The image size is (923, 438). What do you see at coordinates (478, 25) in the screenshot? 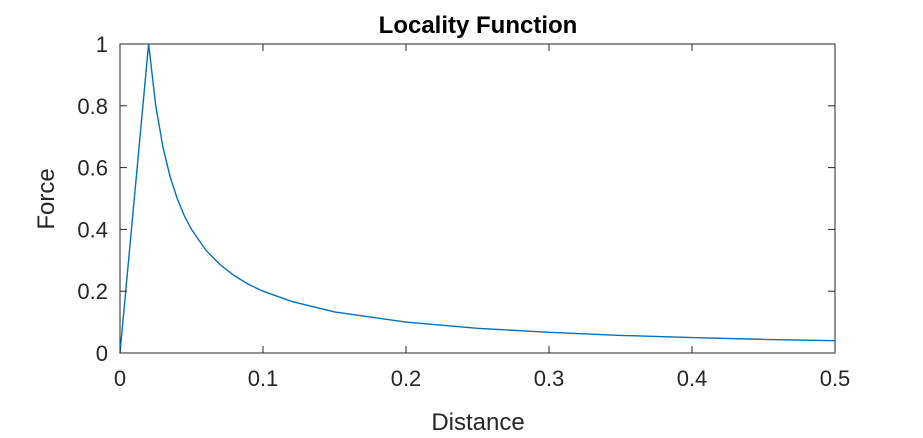
I see `chart-title: Locality Function` at bounding box center [478, 25].